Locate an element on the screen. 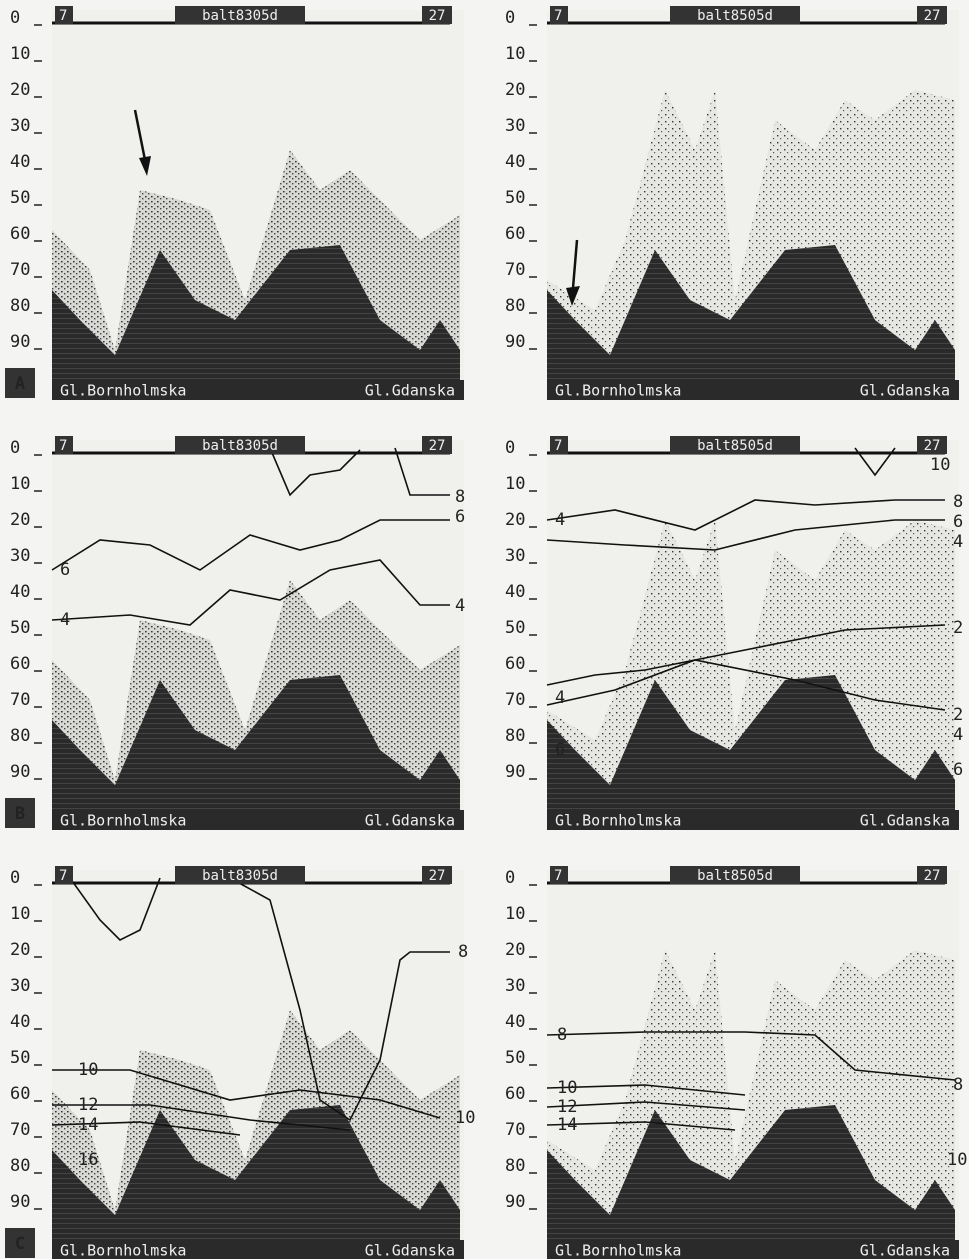  panel-letter: A is located at coordinates (20, 384).